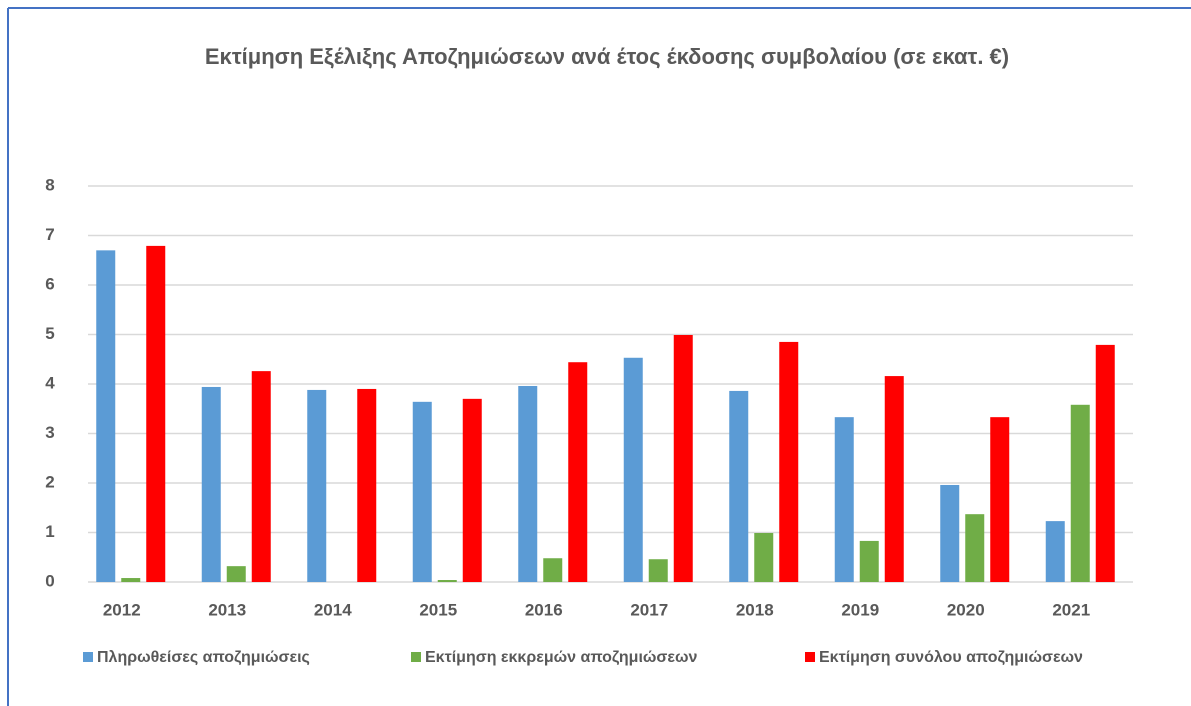  Describe the element at coordinates (561, 657) in the screenshot. I see `legend-label: Εκτίμηση εκκρεμών αποζημιώσεων` at that location.